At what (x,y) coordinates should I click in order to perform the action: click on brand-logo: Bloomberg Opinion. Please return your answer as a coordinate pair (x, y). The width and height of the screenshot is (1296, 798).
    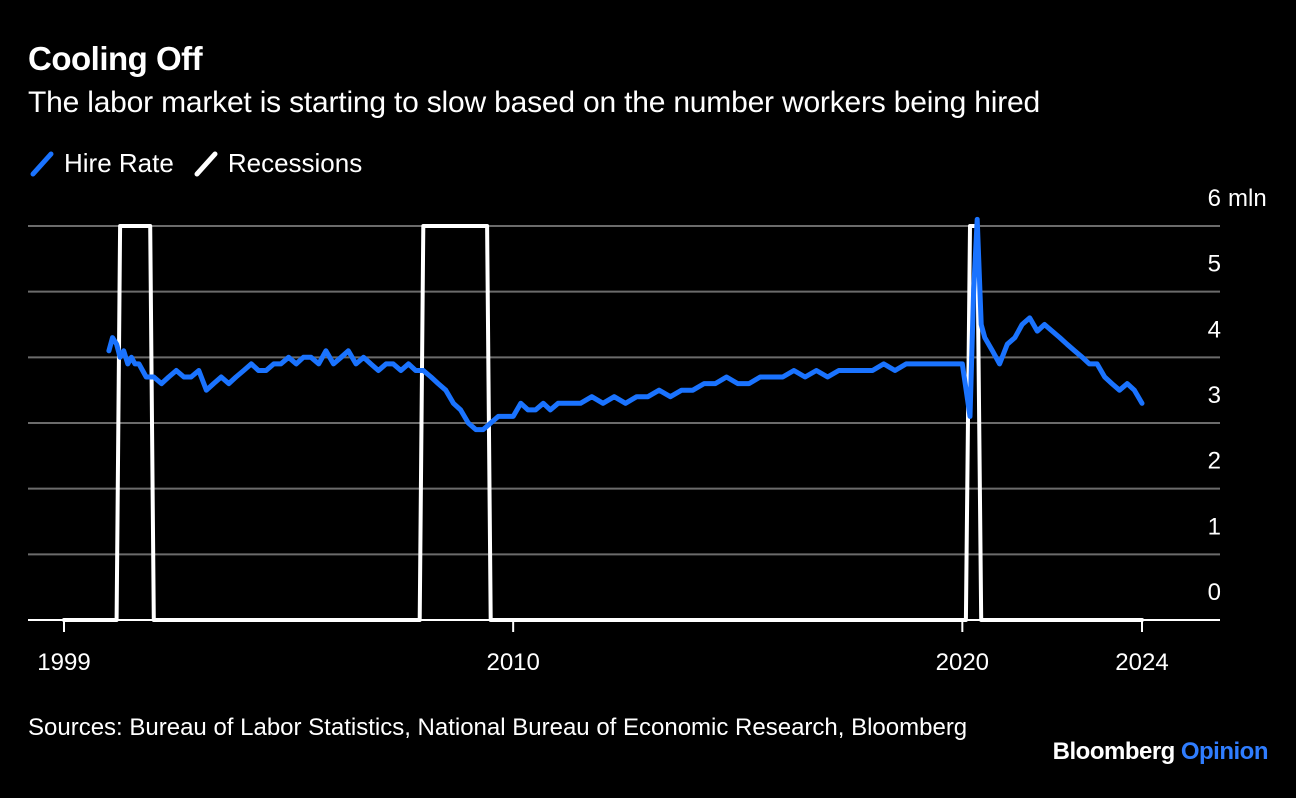
    Looking at the image, I should click on (1160, 752).